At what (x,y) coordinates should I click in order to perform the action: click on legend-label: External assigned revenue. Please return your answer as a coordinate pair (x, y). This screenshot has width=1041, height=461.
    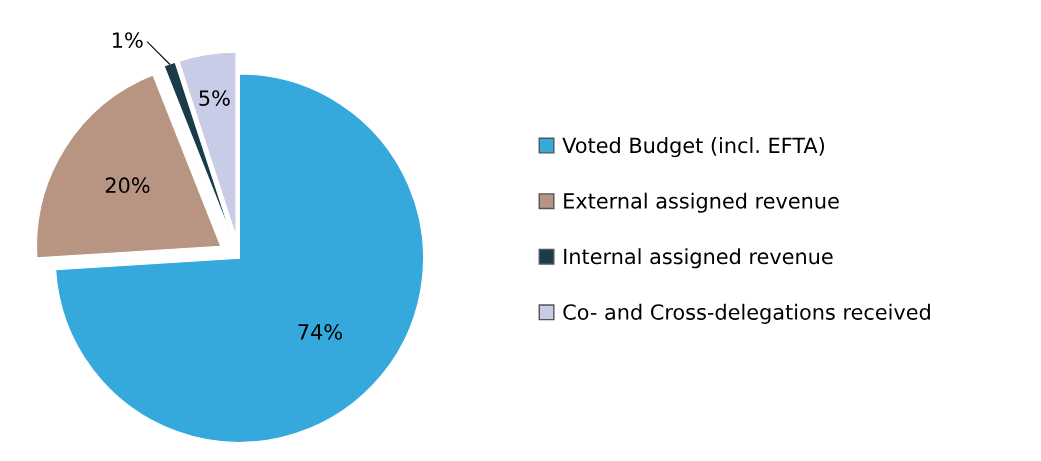
    Looking at the image, I should click on (701, 202).